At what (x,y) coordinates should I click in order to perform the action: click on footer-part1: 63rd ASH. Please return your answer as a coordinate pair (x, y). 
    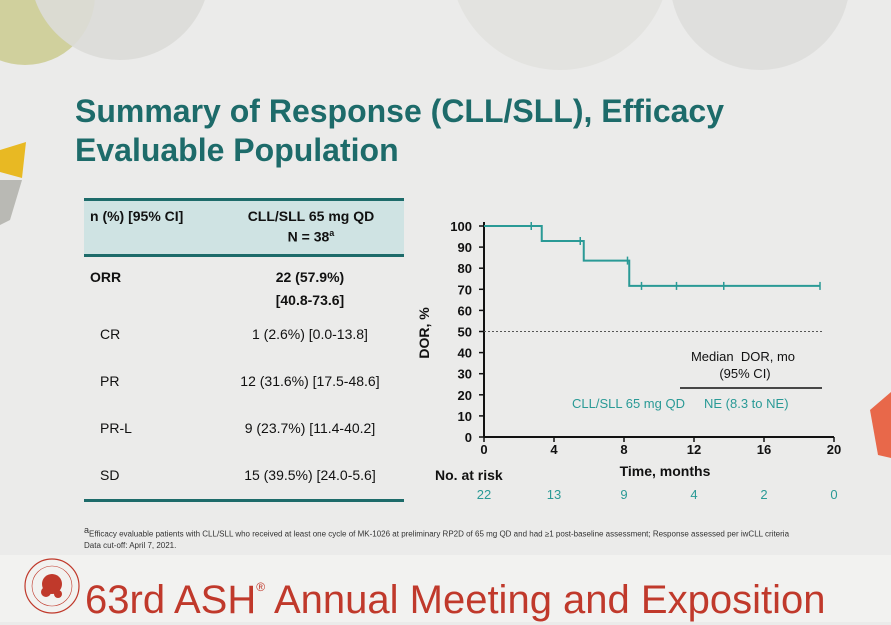
    Looking at the image, I should click on (171, 600).